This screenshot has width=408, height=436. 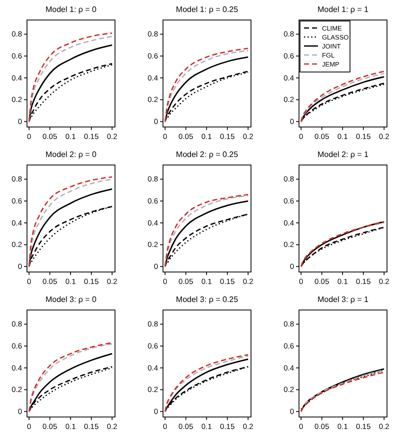 What do you see at coordinates (71, 299) in the screenshot?
I see `chart-title: Model 3: ρ = 0` at bounding box center [71, 299].